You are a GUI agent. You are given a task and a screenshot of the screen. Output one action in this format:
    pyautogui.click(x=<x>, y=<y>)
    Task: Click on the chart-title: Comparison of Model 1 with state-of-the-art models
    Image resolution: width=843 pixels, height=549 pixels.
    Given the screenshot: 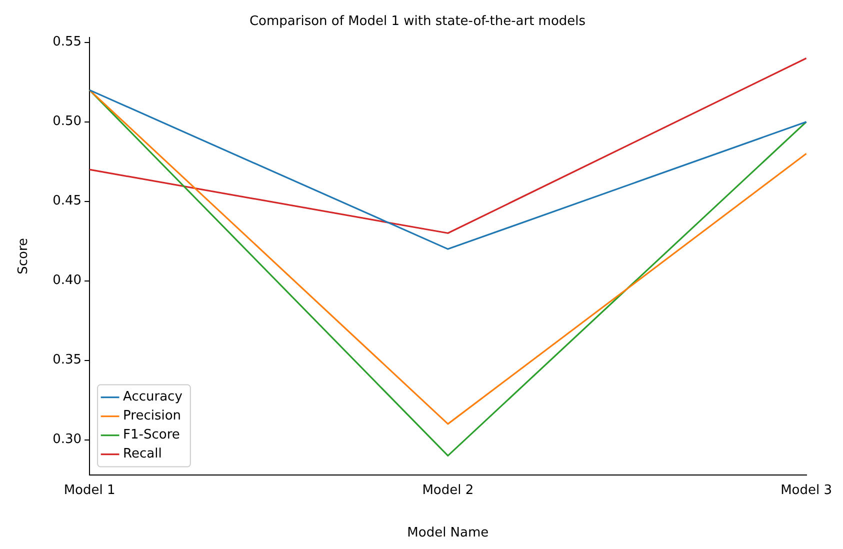 What is the action you would take?
    pyautogui.click(x=417, y=22)
    